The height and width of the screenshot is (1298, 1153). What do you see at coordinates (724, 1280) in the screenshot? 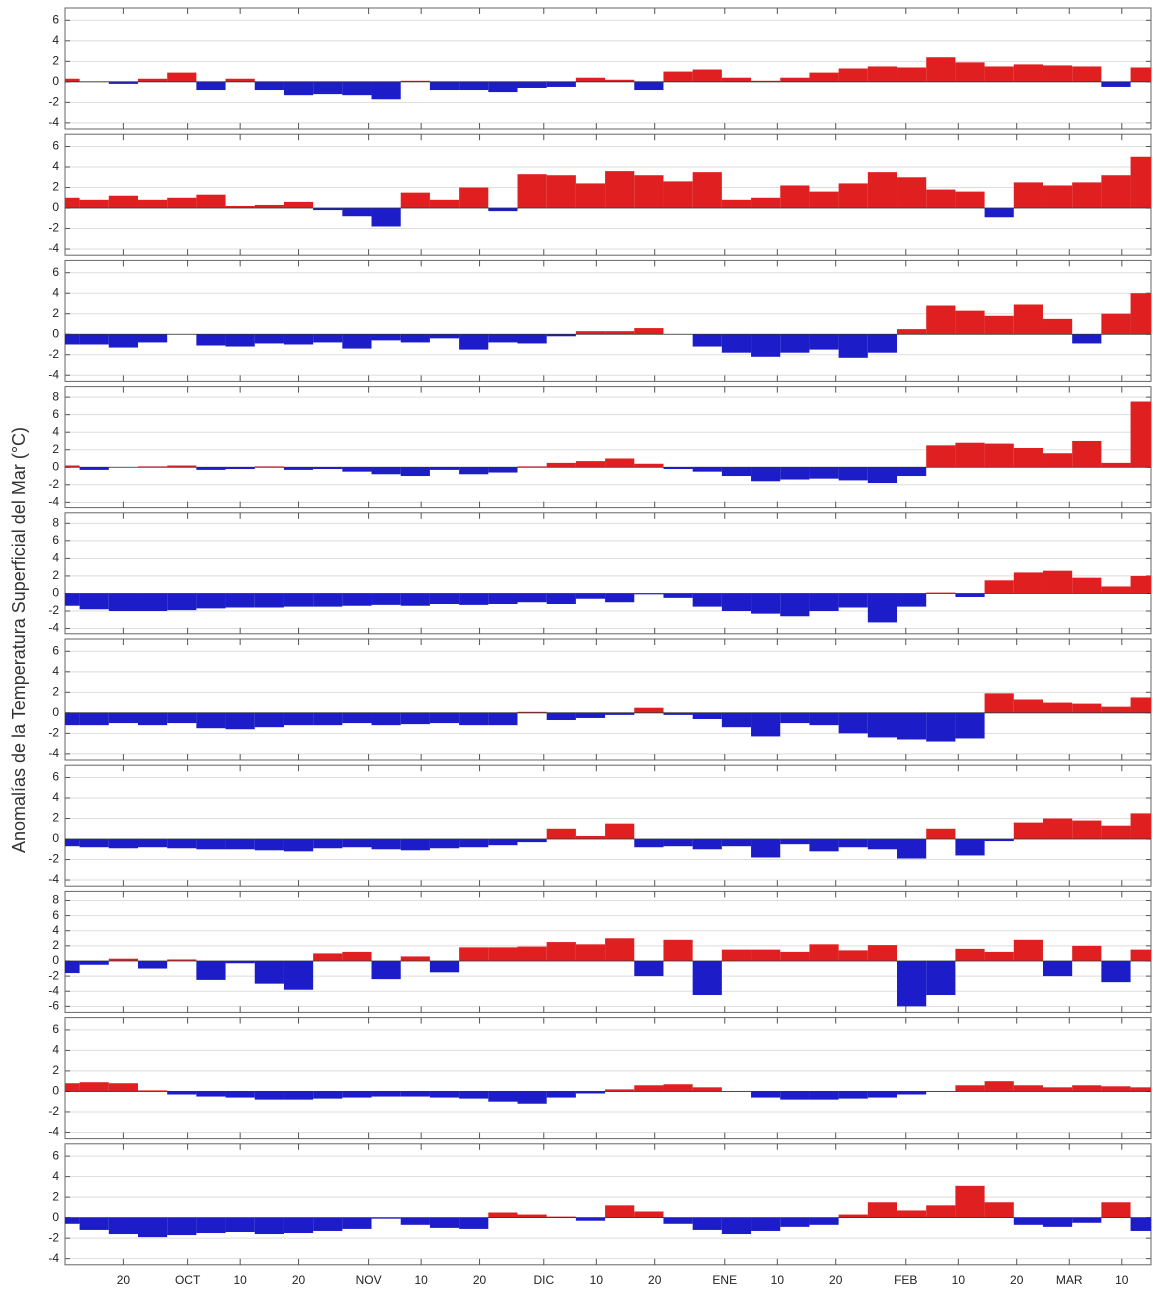
I see `x-tick-label: ENE` at bounding box center [724, 1280].